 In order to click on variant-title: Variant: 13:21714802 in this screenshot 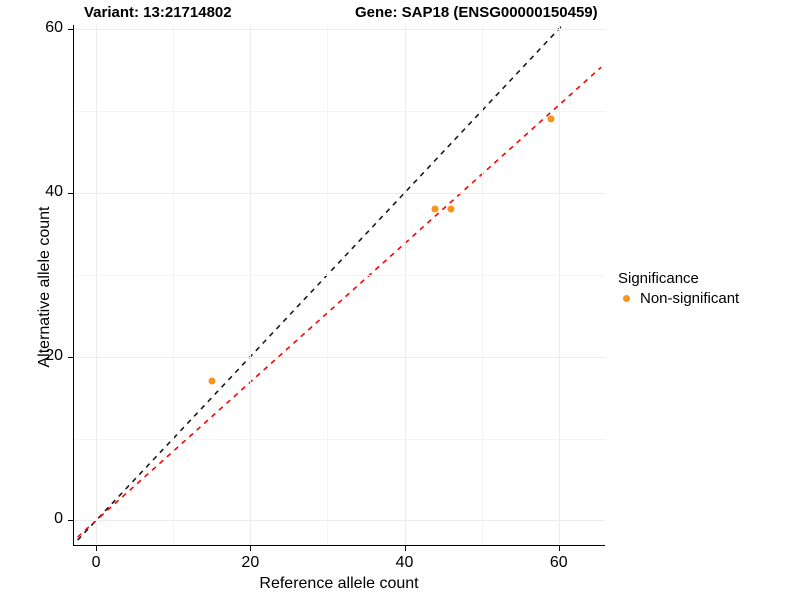, I will do `click(158, 12)`.